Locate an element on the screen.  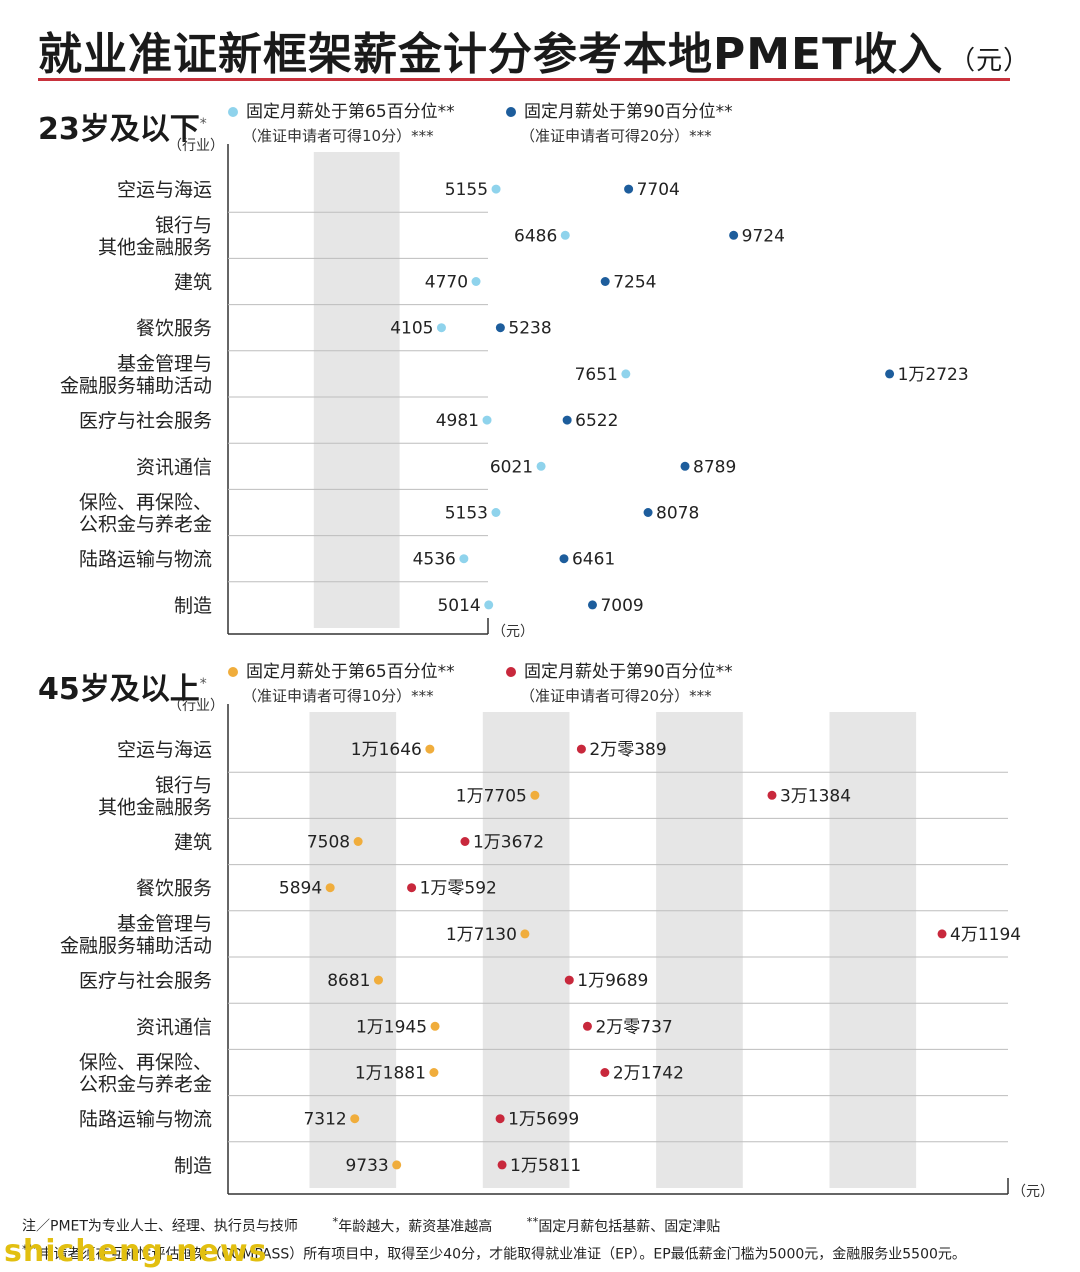
p65-data-label: 7312 is located at coordinates (324, 1120).